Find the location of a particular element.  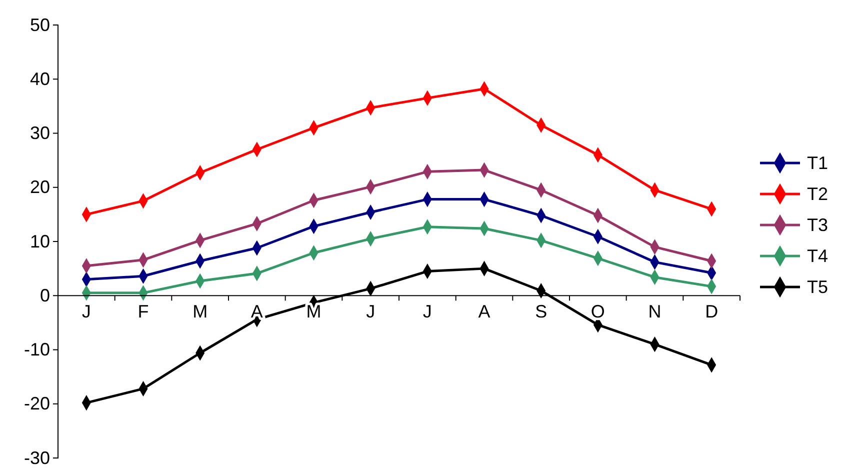

y-tick-label: 50 is located at coordinates (40, 24).